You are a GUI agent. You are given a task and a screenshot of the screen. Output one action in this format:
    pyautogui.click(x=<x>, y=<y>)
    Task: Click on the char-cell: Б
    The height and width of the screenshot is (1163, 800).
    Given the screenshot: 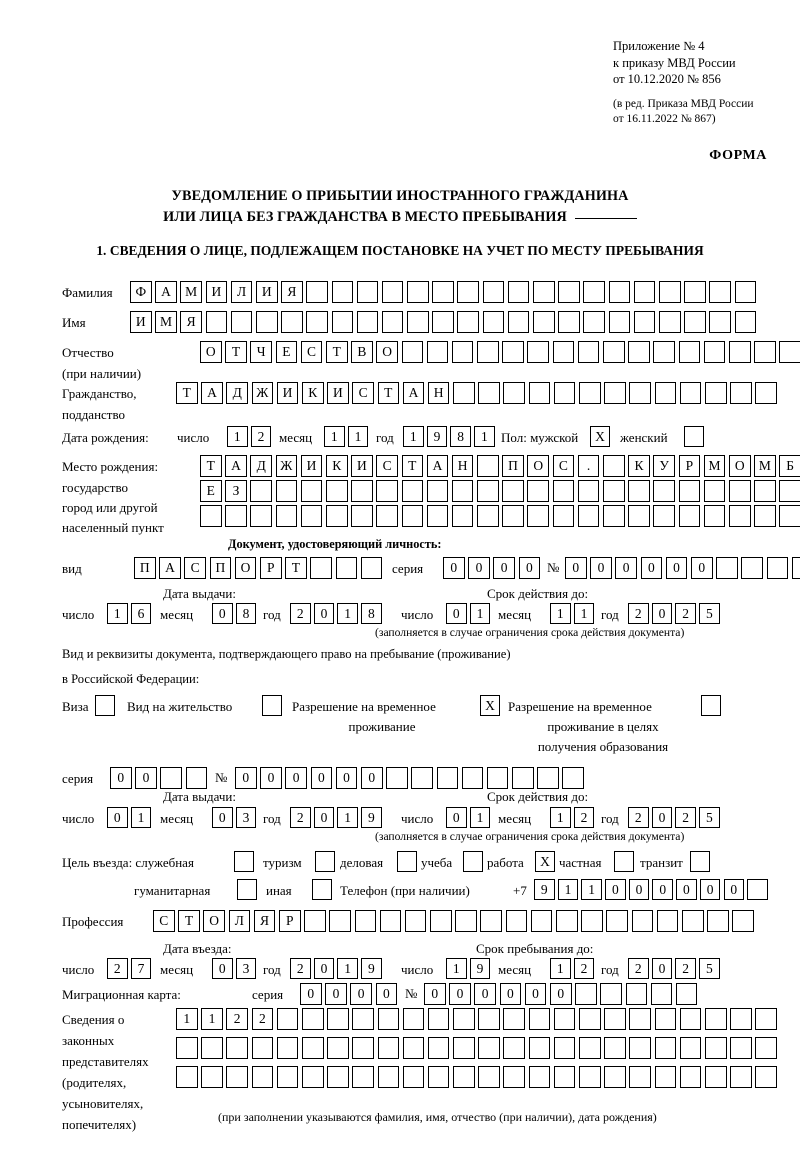 What is the action you would take?
    pyautogui.click(x=789, y=466)
    